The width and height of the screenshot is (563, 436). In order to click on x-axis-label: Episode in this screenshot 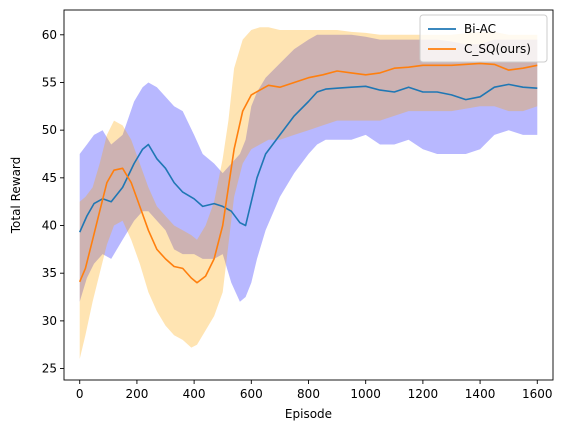, I will do `click(308, 414)`.